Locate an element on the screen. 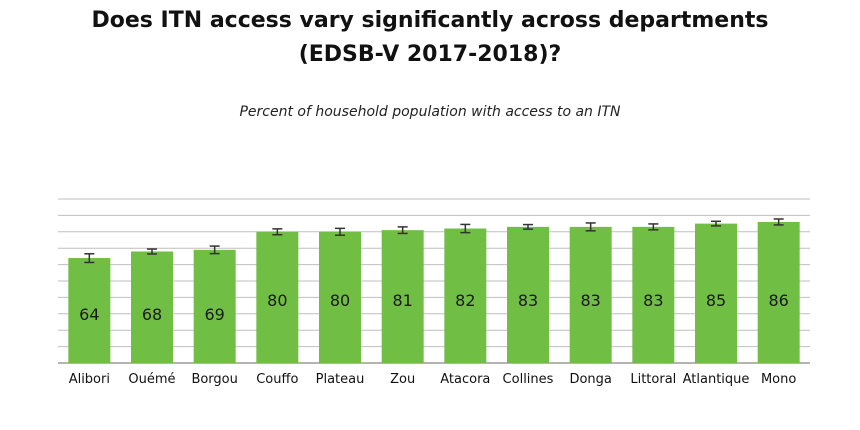 This screenshot has height=430, width=860. category-label: Borgou is located at coordinates (214, 379).